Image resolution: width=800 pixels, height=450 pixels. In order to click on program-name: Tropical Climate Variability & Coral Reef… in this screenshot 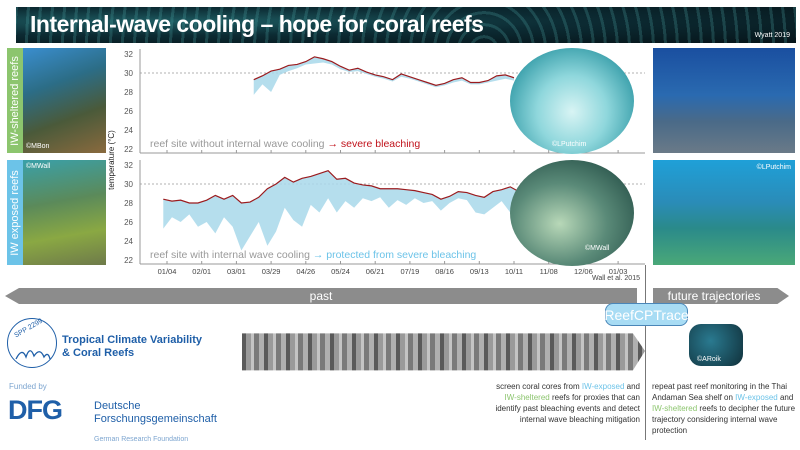, I will do `click(132, 346)`.